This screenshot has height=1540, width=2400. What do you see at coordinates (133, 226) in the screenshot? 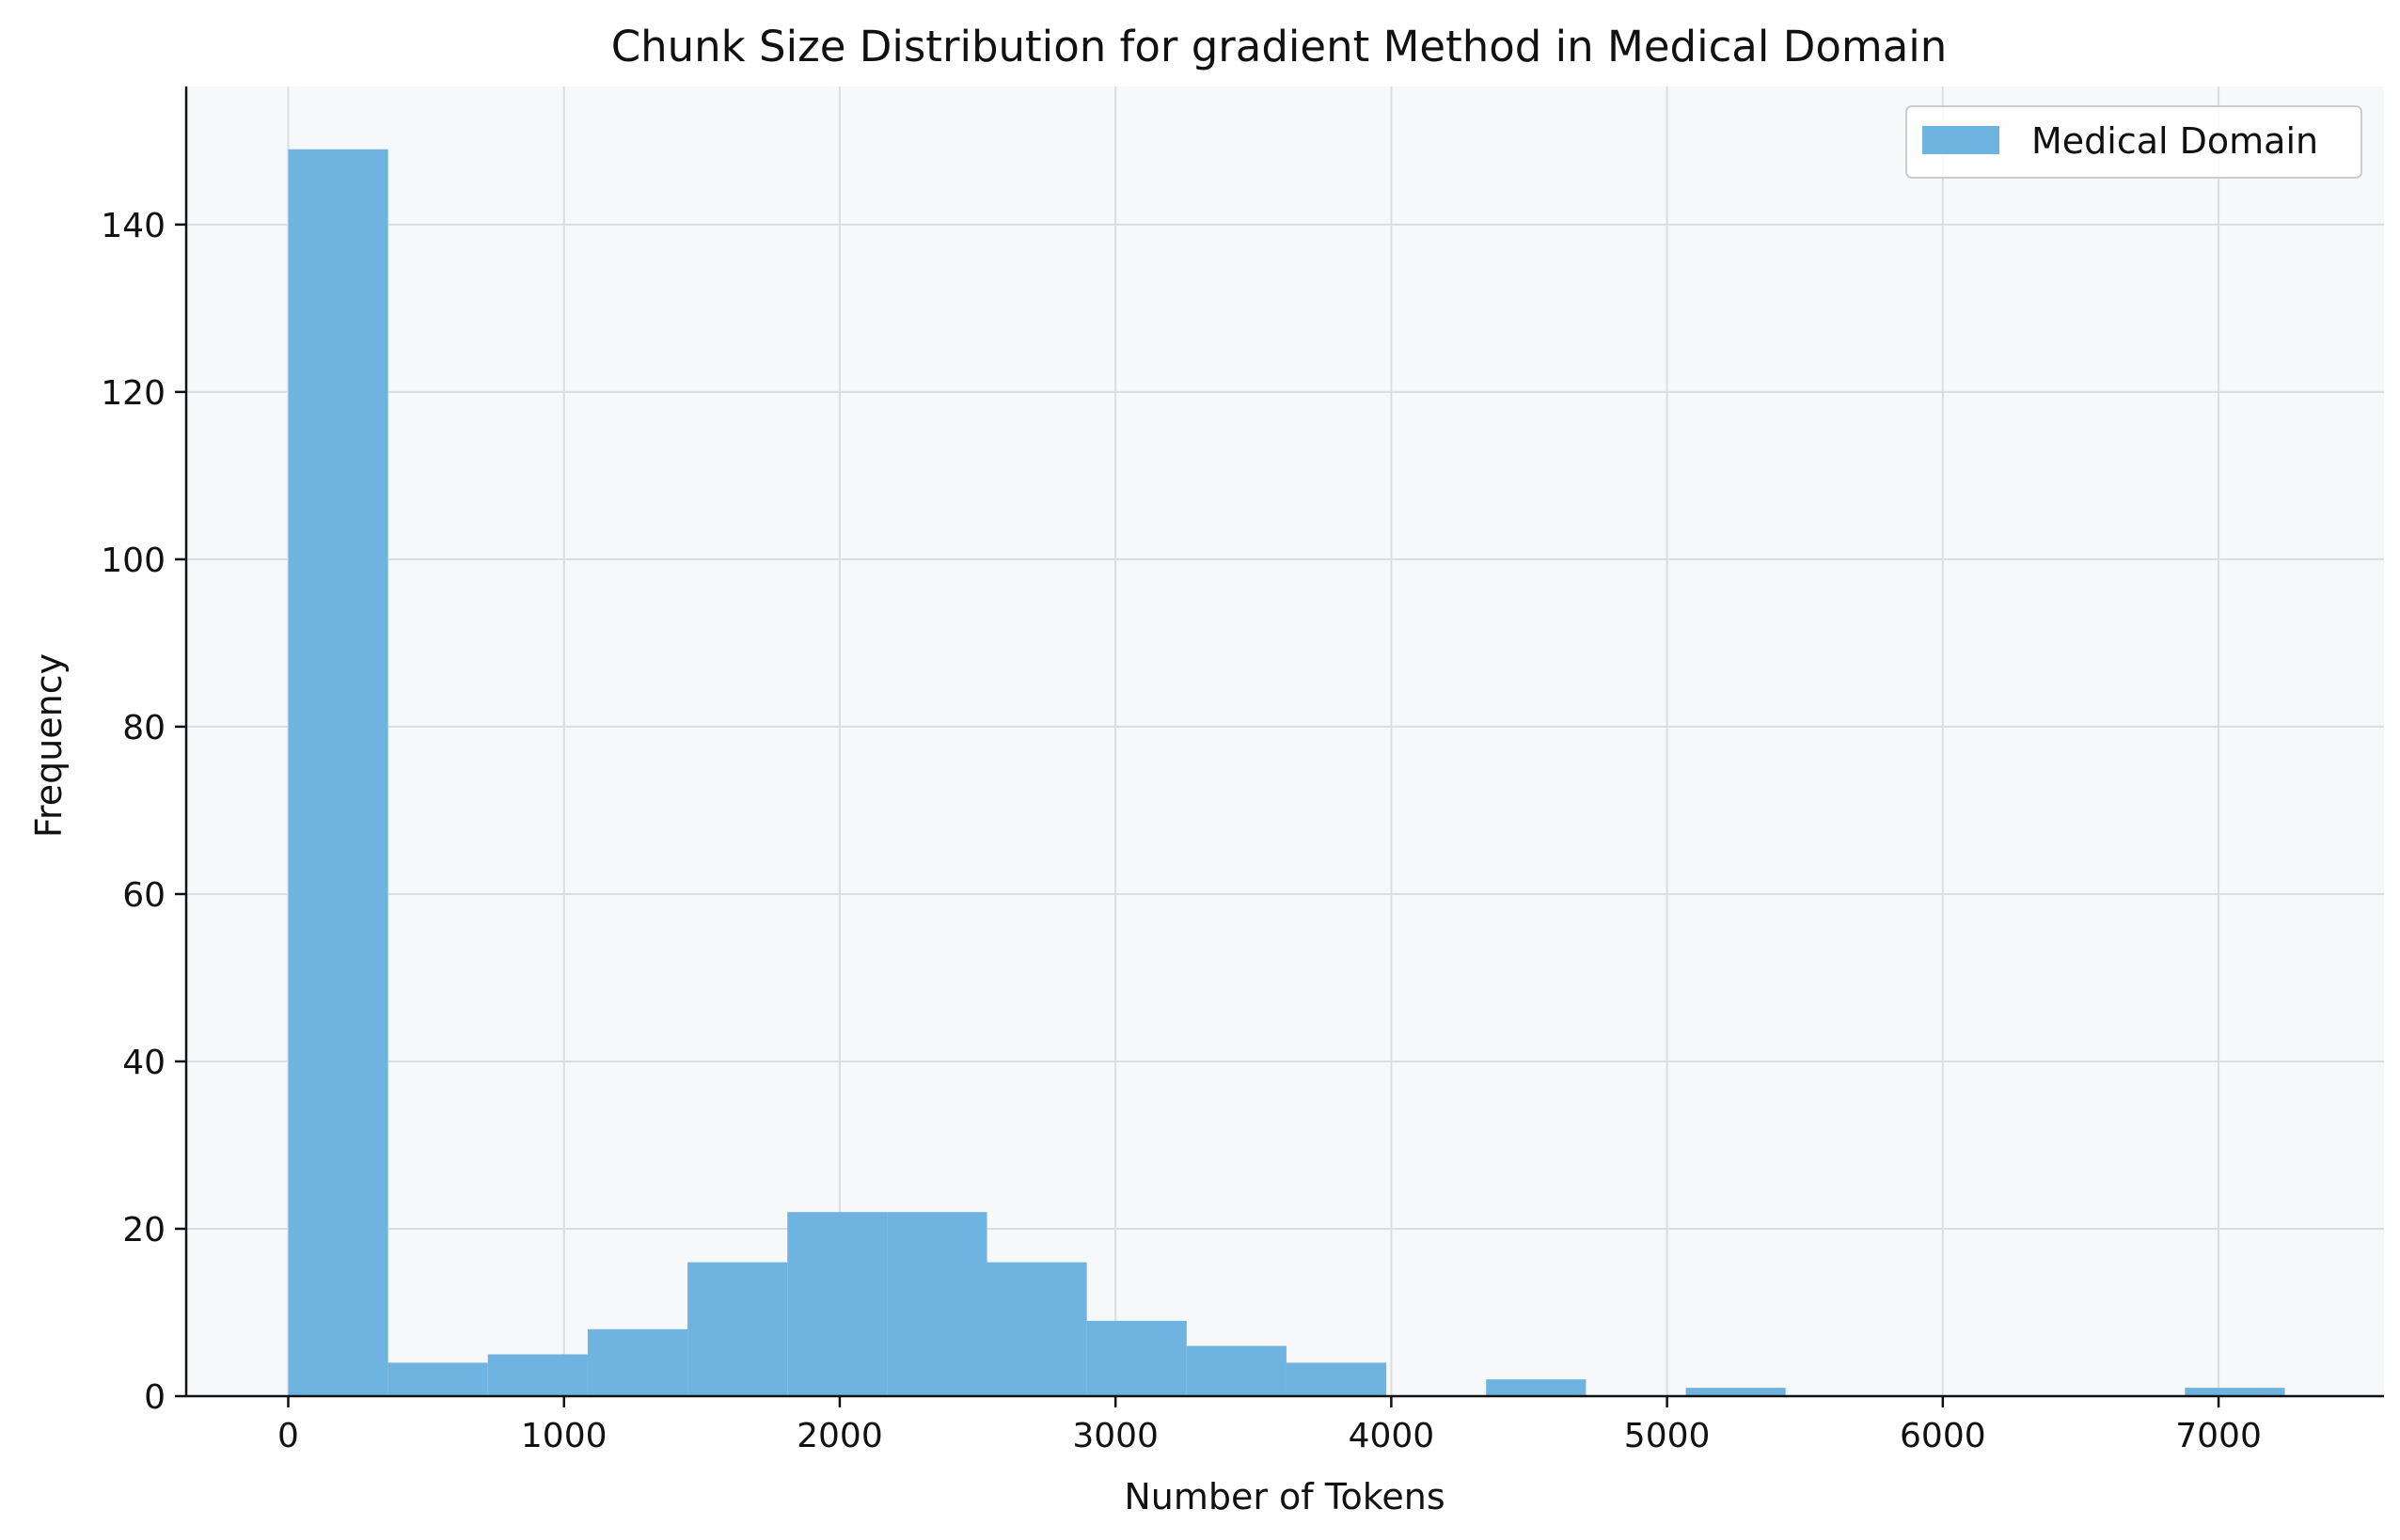
I see `y-tick-label: 140` at bounding box center [133, 226].